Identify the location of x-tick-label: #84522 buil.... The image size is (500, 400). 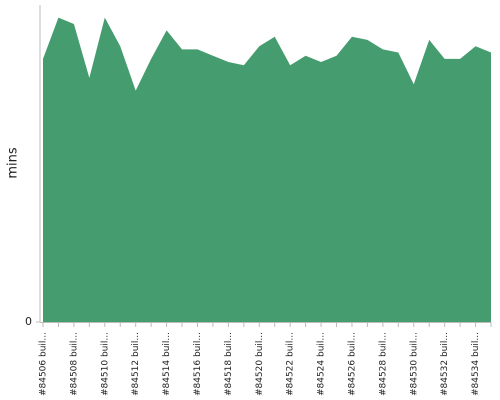
(291, 364).